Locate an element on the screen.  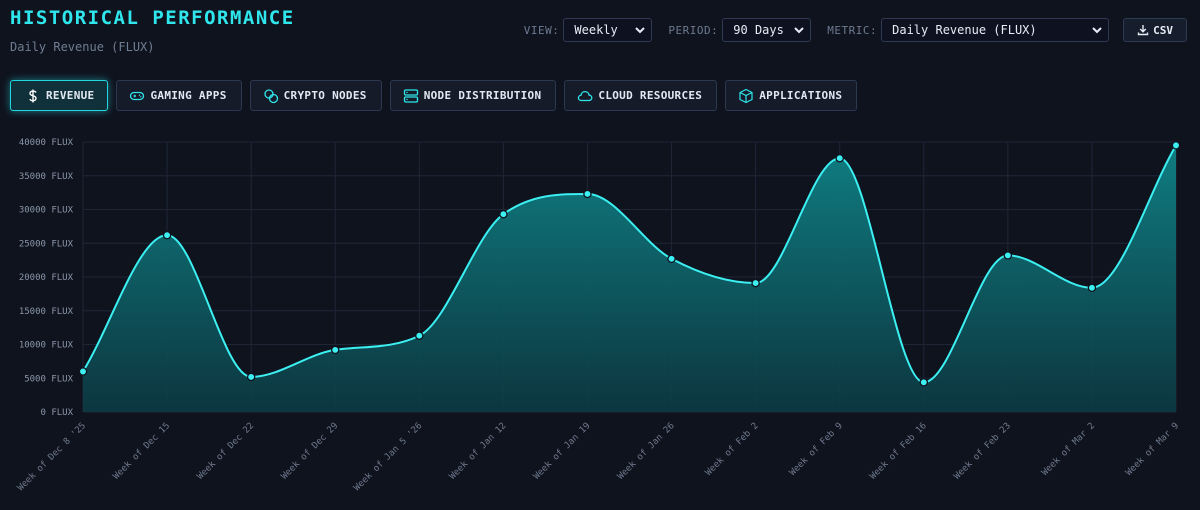
view-label: VIEW: is located at coordinates (541, 30).